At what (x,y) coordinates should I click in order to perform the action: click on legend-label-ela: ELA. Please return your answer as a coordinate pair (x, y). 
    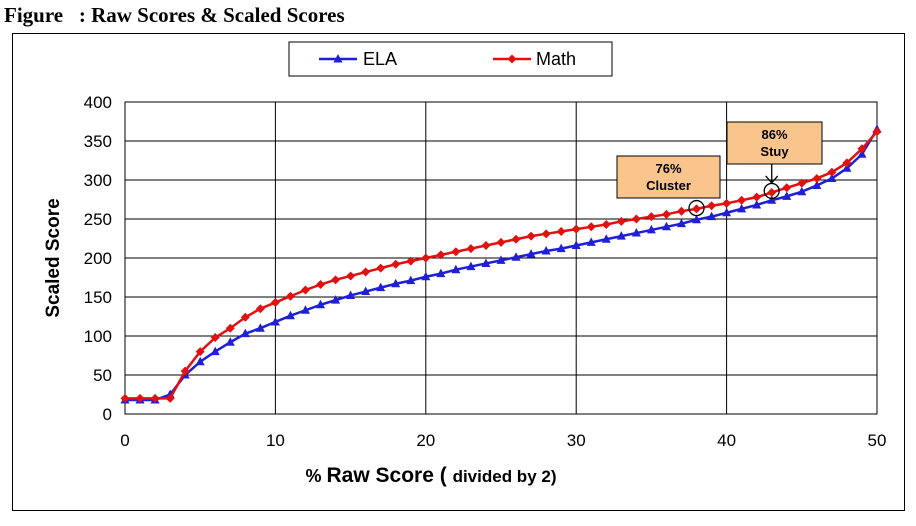
    Looking at the image, I should click on (380, 59).